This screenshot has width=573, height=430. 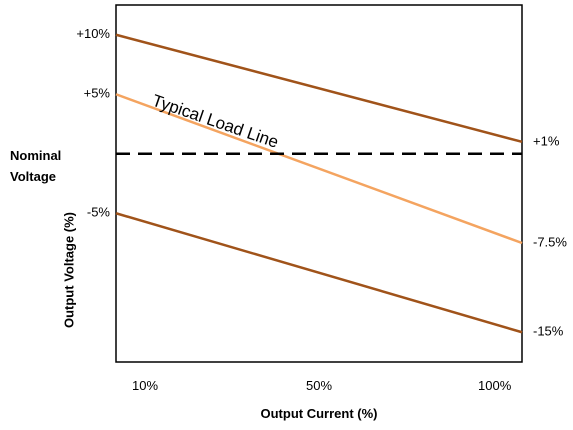 I want to click on typical-load-line-annotation: Typical Load Line, so click(x=215, y=121).